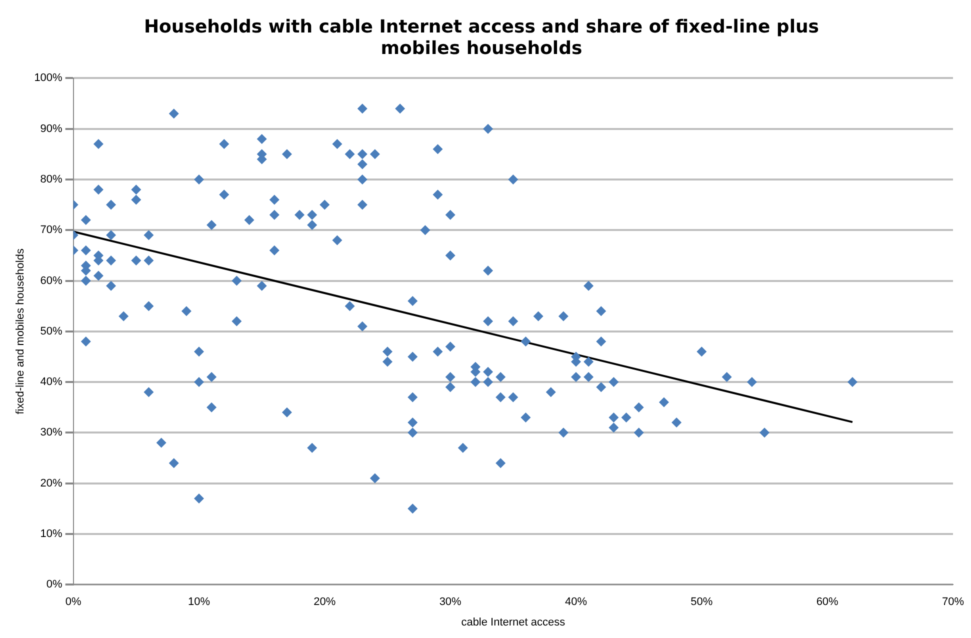 This screenshot has height=638, width=971. I want to click on y-tick-label: 100%, so click(48, 78).